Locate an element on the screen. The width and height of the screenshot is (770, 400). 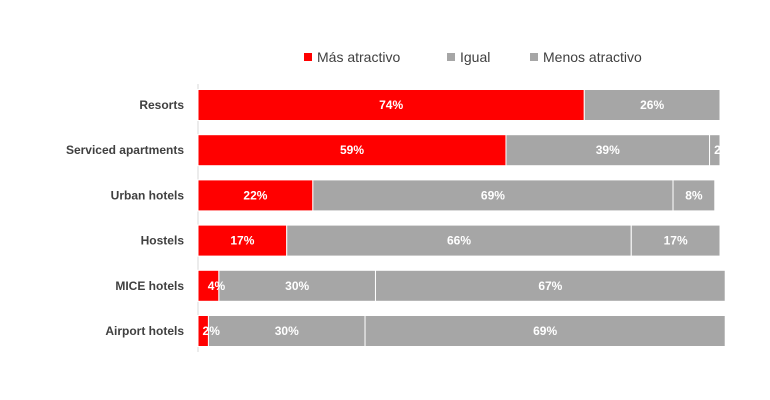
data-label-mice-hotels-menos-atractivo: 67% is located at coordinates (550, 286).